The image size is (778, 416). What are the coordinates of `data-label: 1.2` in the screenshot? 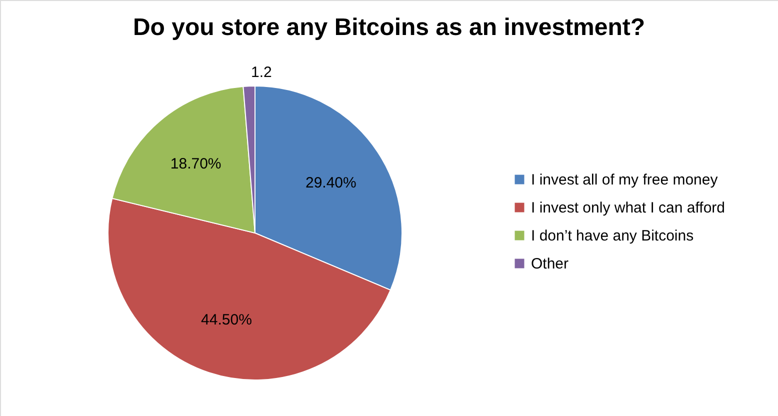 It's located at (261, 73).